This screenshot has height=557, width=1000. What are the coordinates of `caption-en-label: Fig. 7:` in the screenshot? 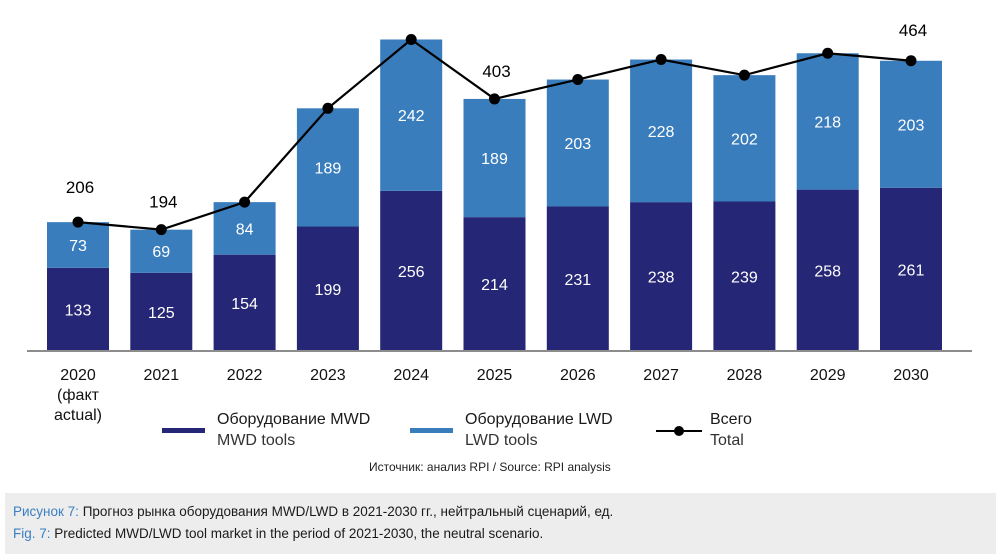 It's located at (32, 533).